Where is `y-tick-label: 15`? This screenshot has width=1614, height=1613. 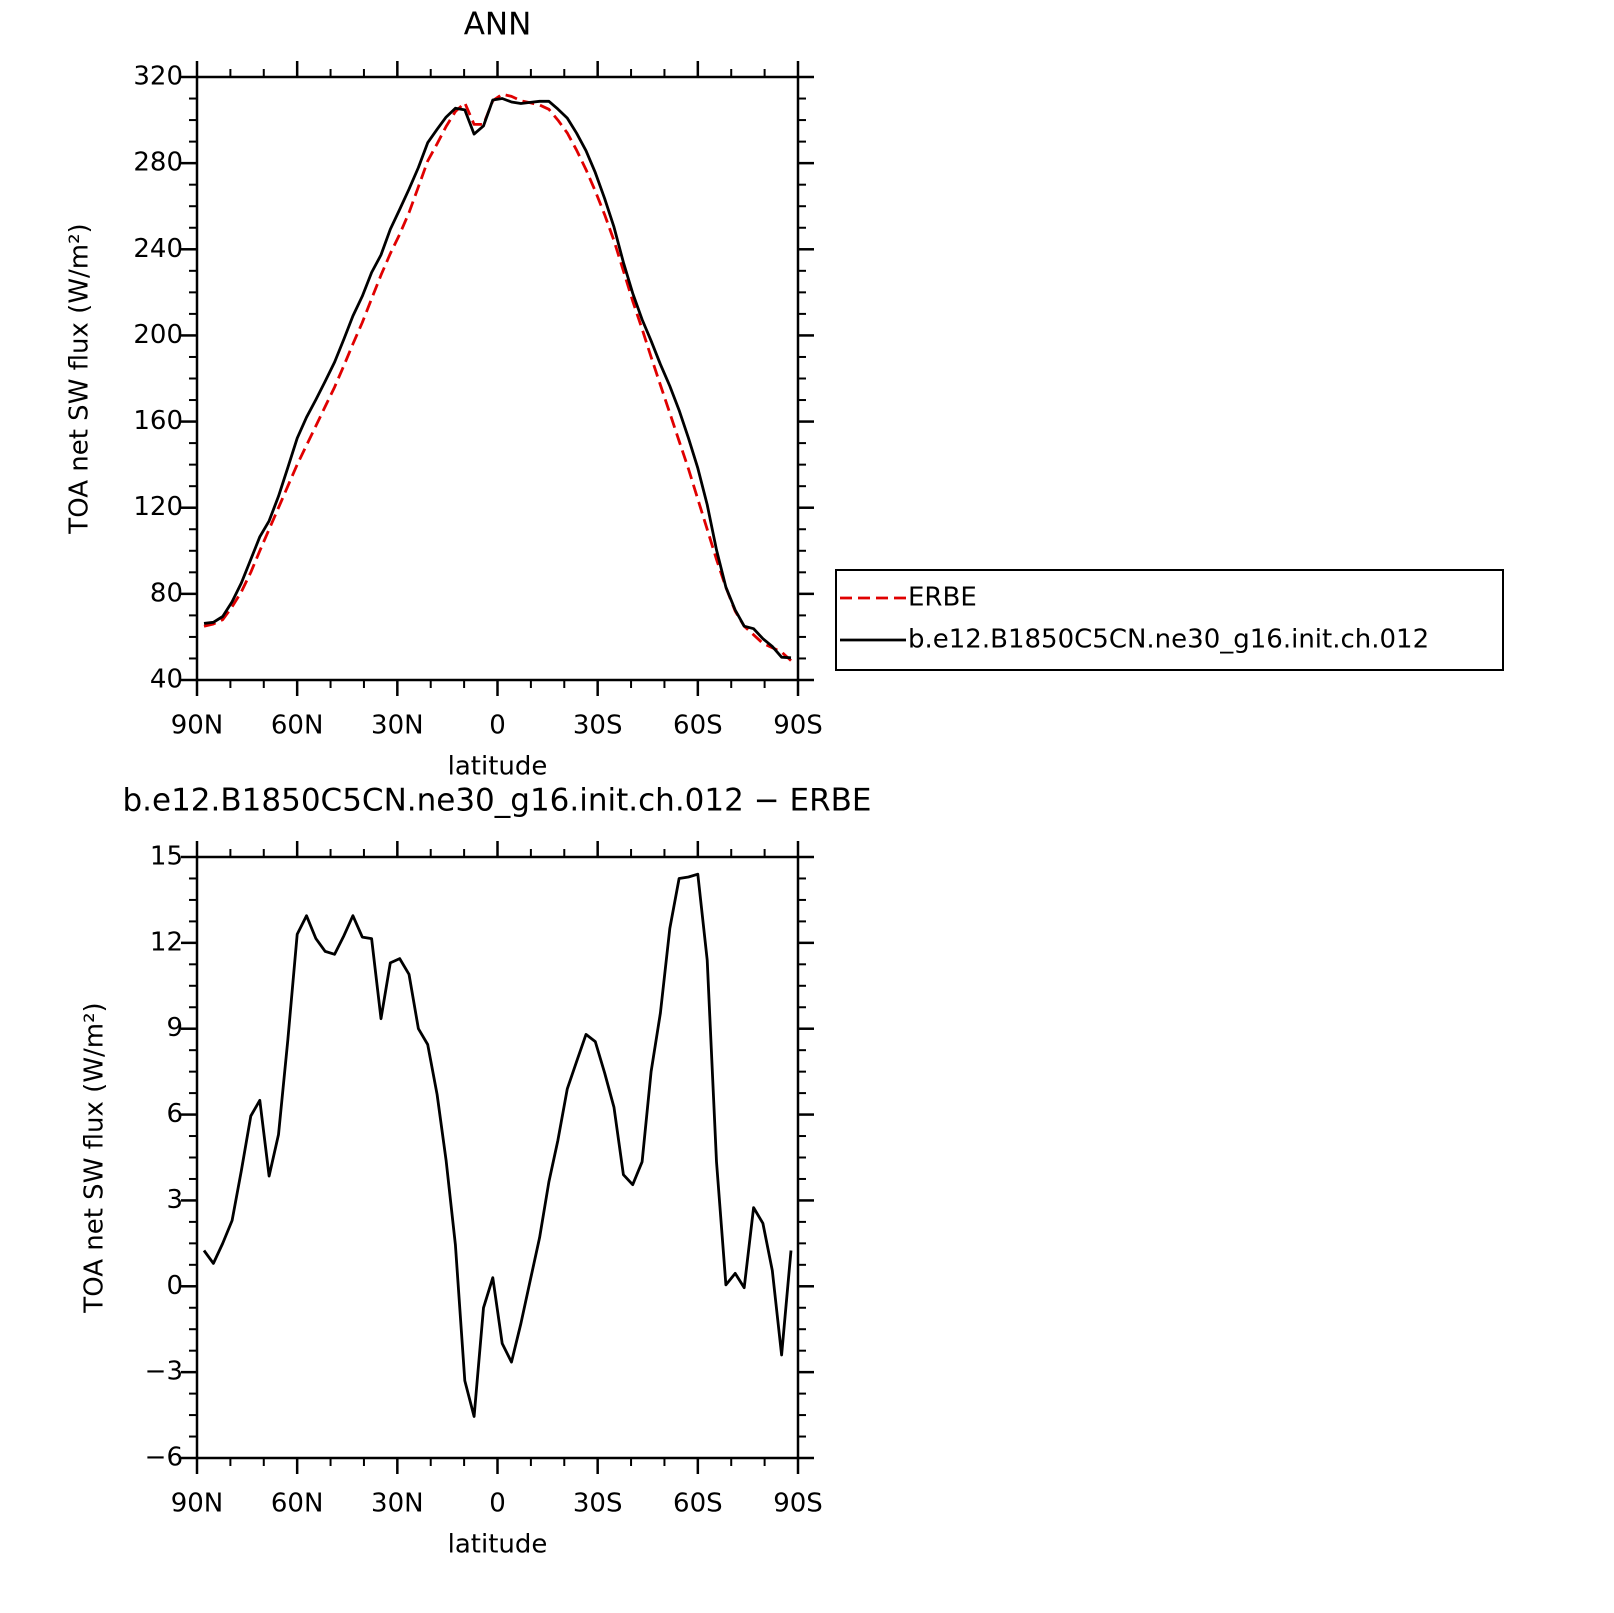
y-tick-label: 15 is located at coordinates (166, 857).